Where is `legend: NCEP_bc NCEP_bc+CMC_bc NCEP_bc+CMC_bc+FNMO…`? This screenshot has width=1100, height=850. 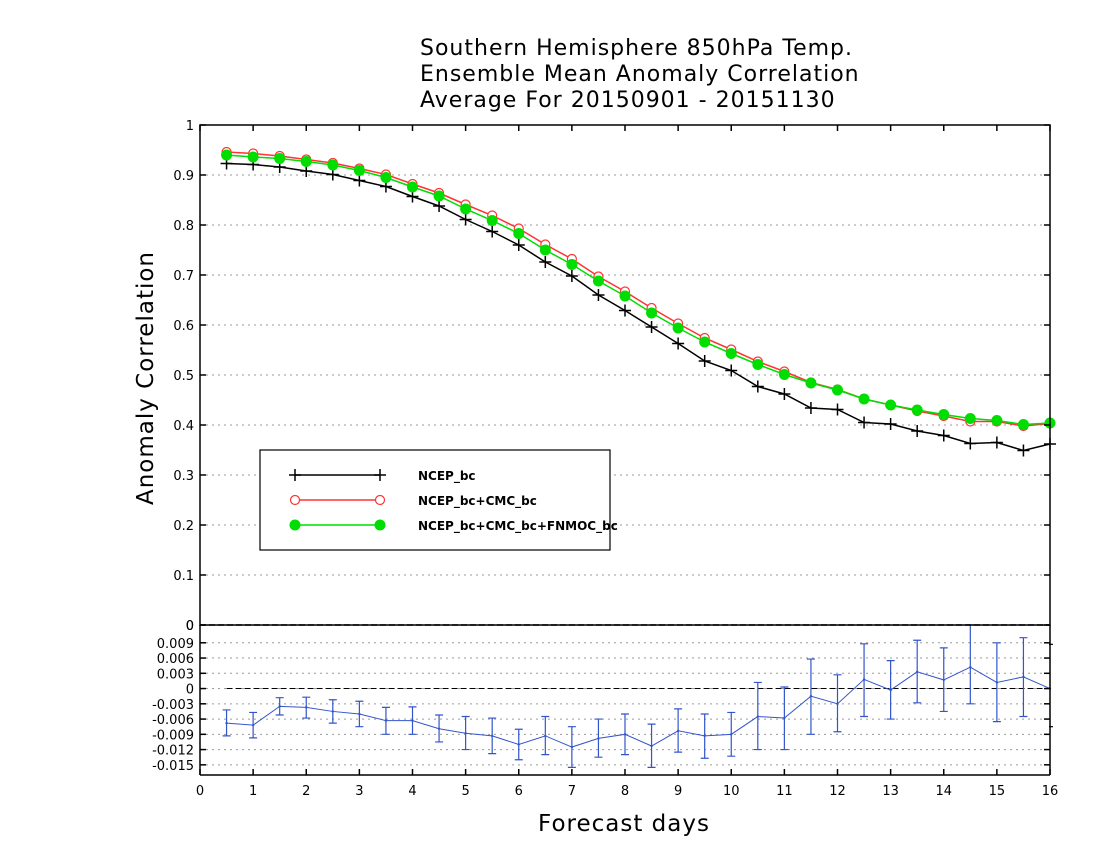
legend: NCEP_bc NCEP_bc+CMC_bc NCEP_bc+CMC_bc+FNMO… is located at coordinates (438, 500).